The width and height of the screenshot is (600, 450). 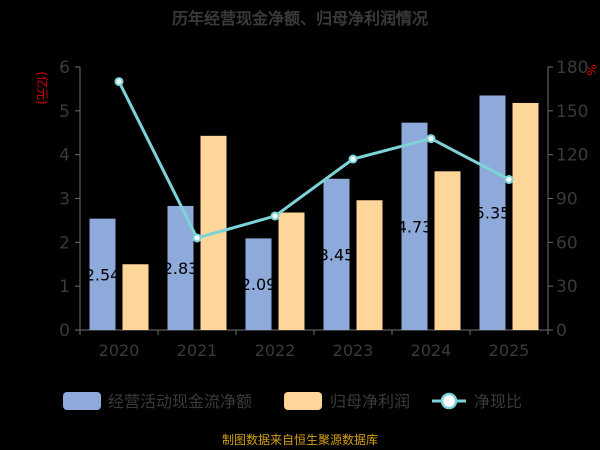 I want to click on left-tick-label: 1, so click(x=64, y=287).